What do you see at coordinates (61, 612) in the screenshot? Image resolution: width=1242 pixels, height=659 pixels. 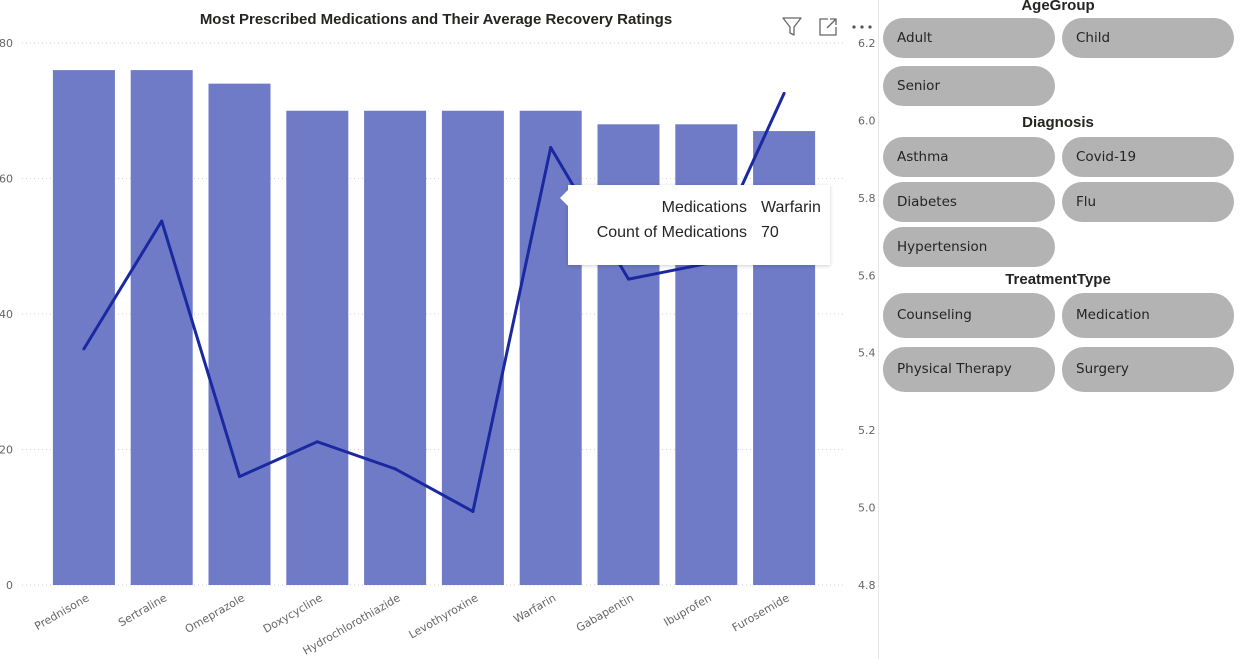 I see `x-axis-category-label: Prednisone` at bounding box center [61, 612].